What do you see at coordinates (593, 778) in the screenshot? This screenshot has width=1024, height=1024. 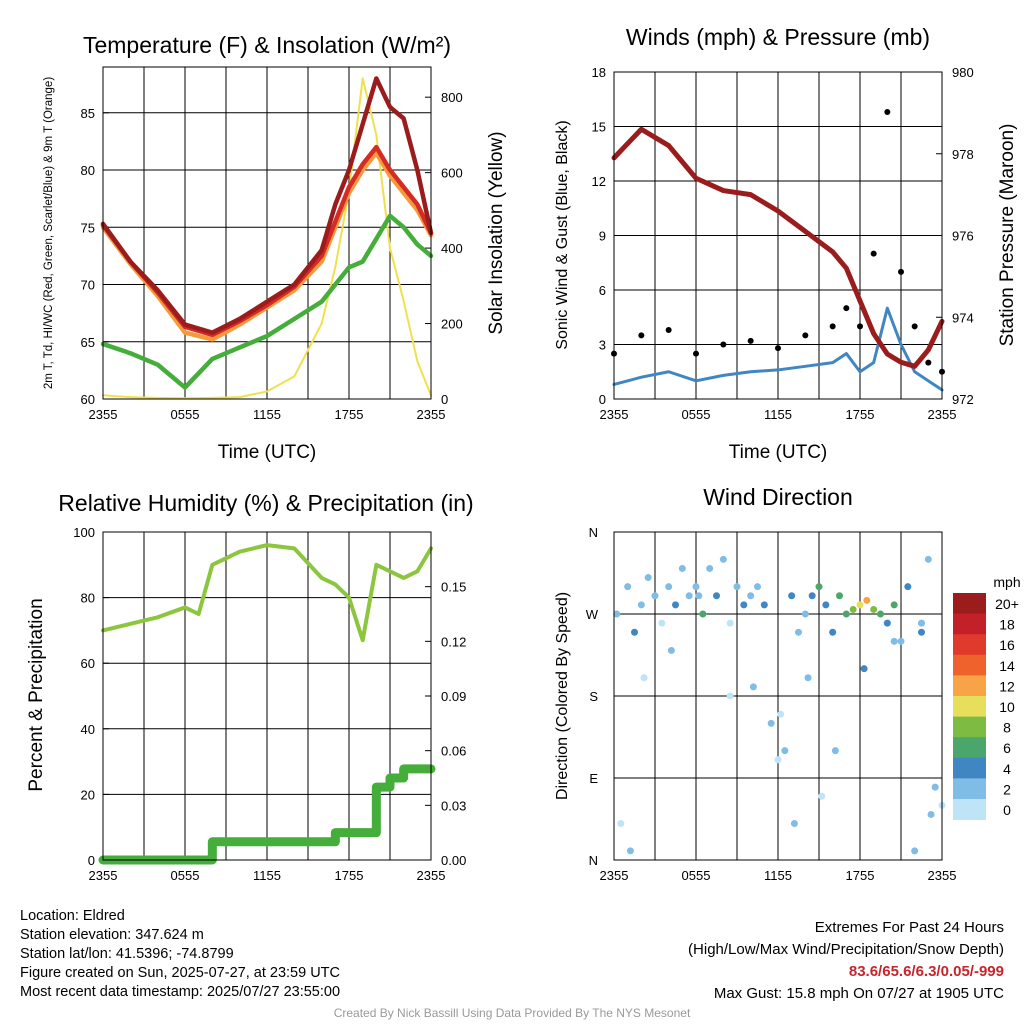 I see `direction-tick-label: E` at bounding box center [593, 778].